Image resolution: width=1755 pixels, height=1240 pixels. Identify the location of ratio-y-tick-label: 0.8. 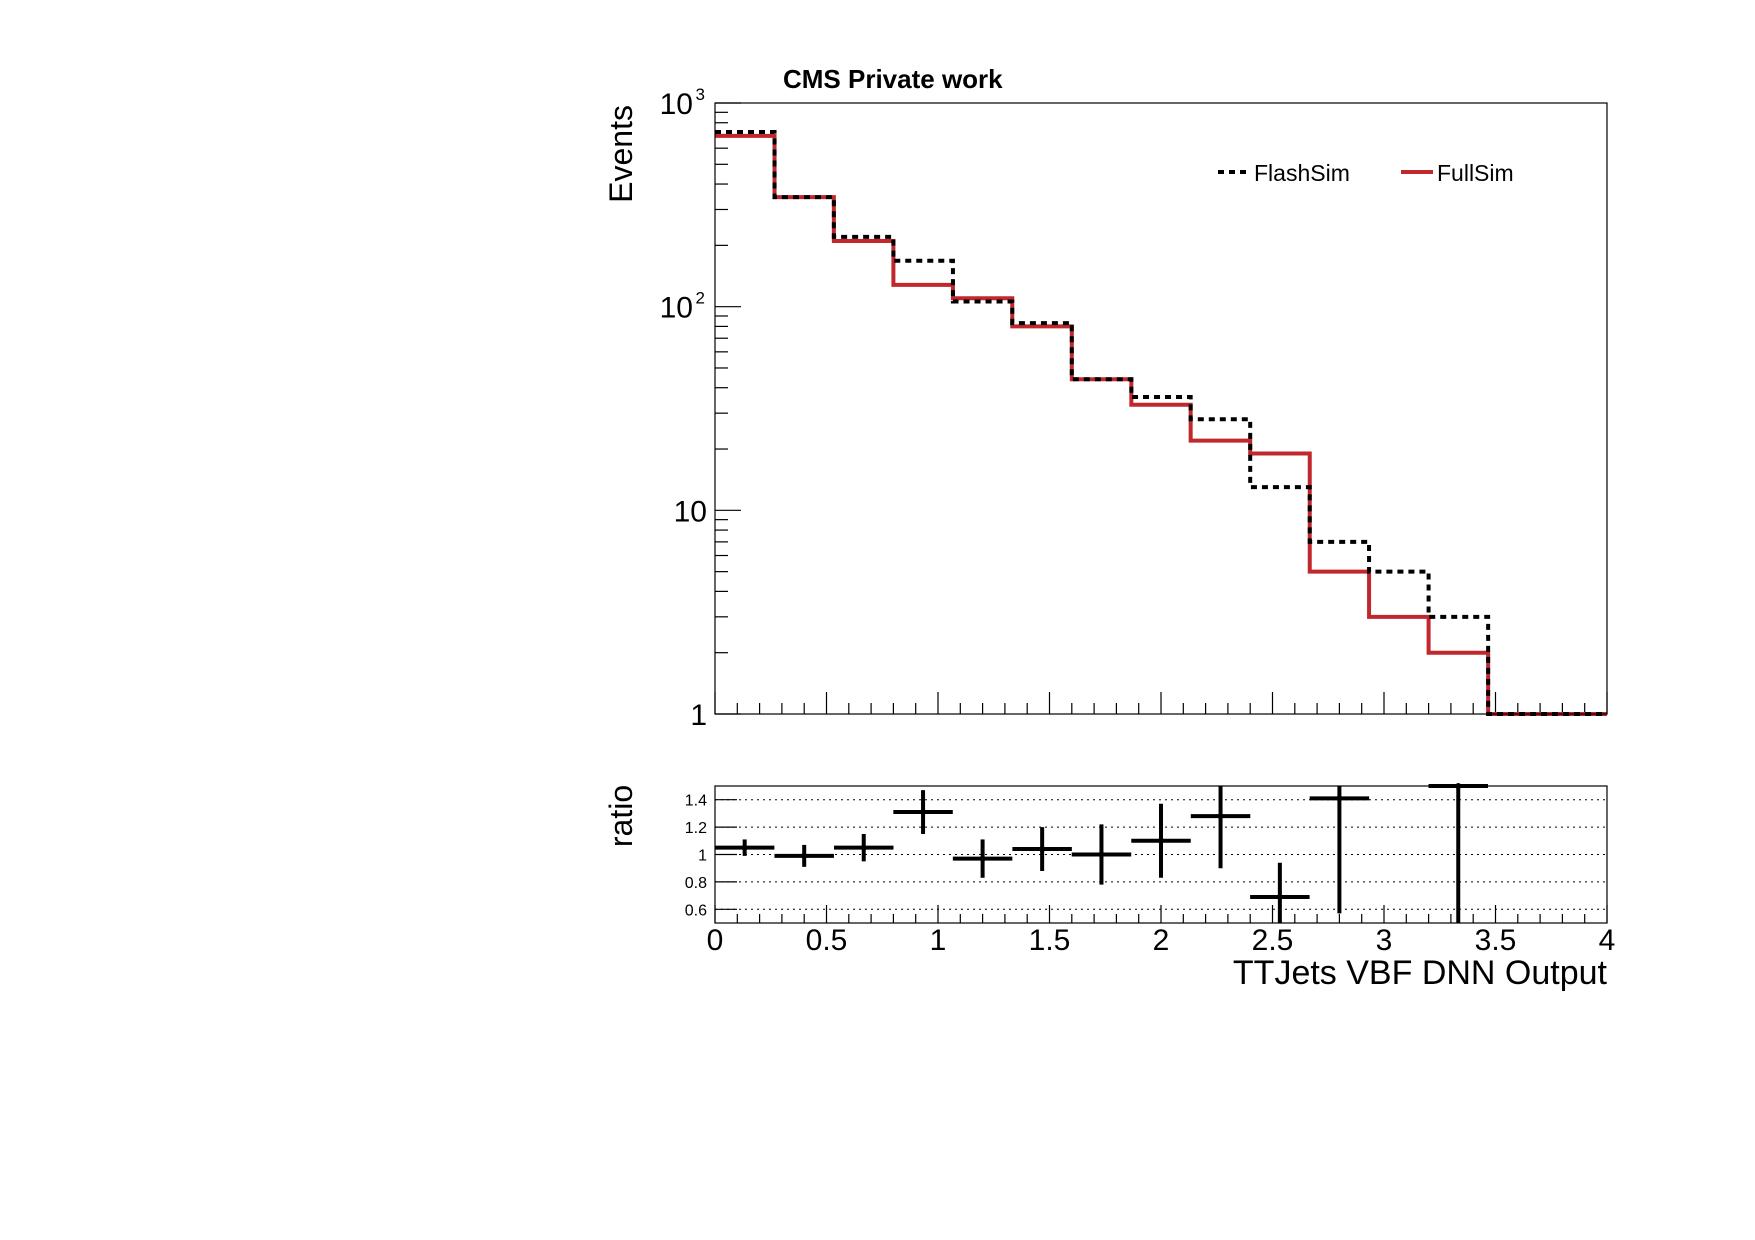
(696, 883).